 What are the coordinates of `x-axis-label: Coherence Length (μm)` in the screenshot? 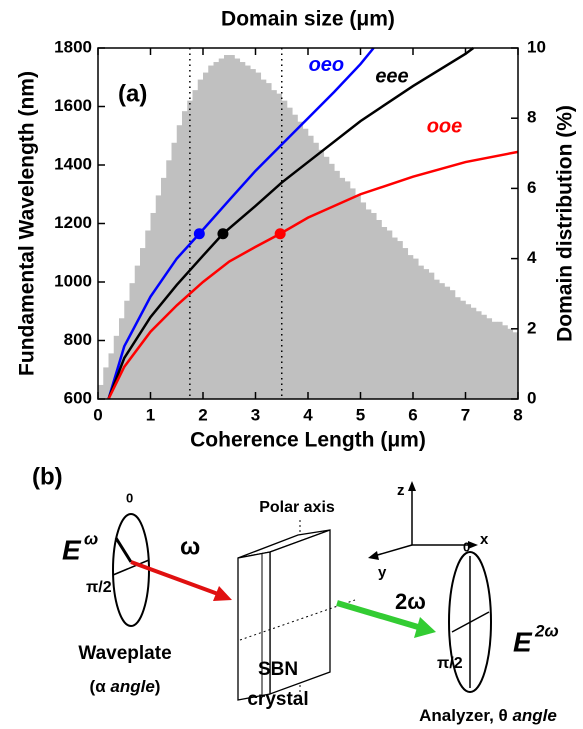 It's located at (308, 440).